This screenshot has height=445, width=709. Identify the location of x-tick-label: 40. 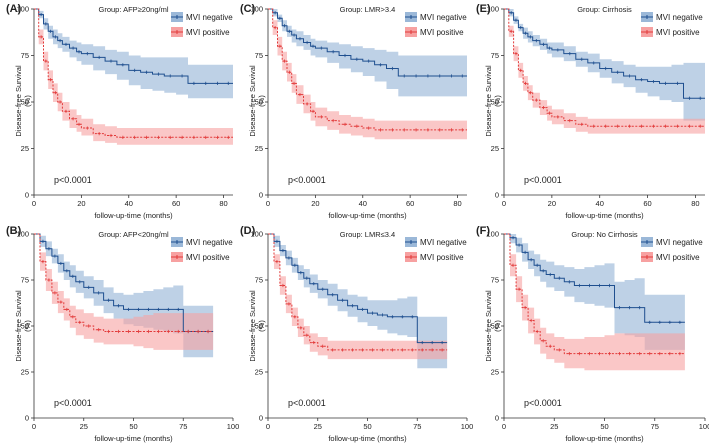
(600, 203).